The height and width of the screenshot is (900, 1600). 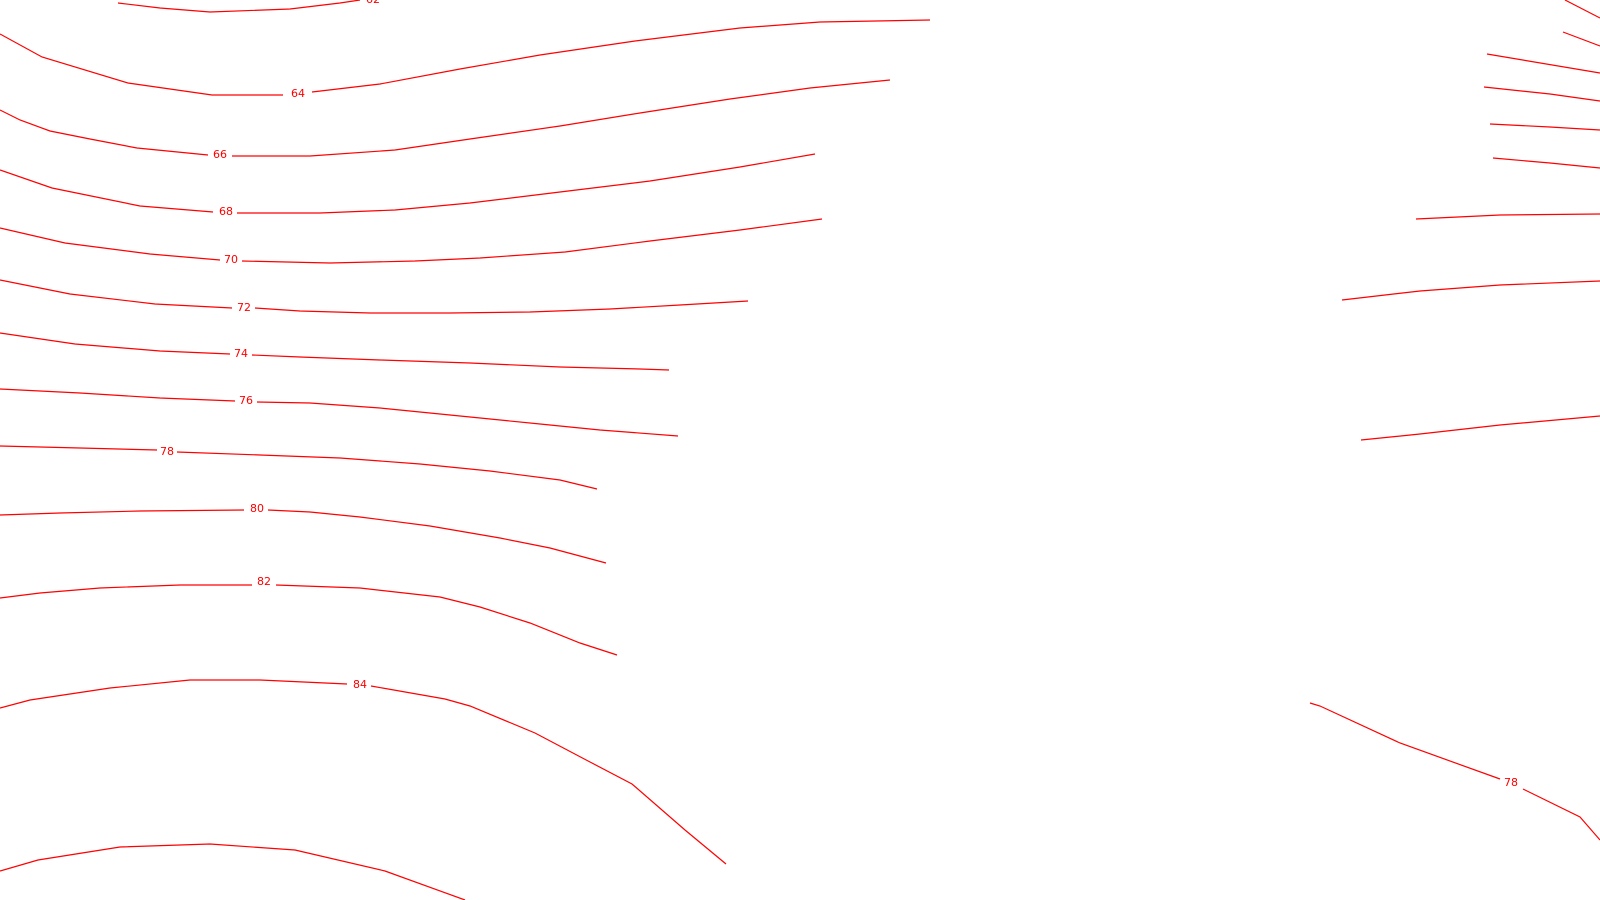 What do you see at coordinates (526, 183) in the screenshot?
I see `contour-line-68-b` at bounding box center [526, 183].